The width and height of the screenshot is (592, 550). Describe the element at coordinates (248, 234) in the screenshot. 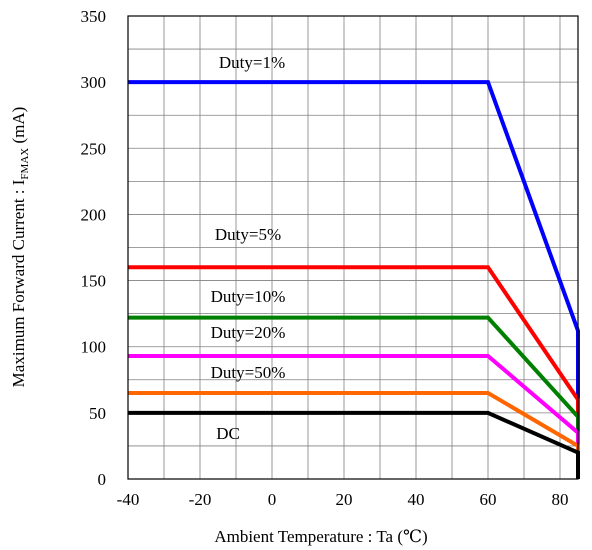

I see `series-label: Duty=5%` at that location.